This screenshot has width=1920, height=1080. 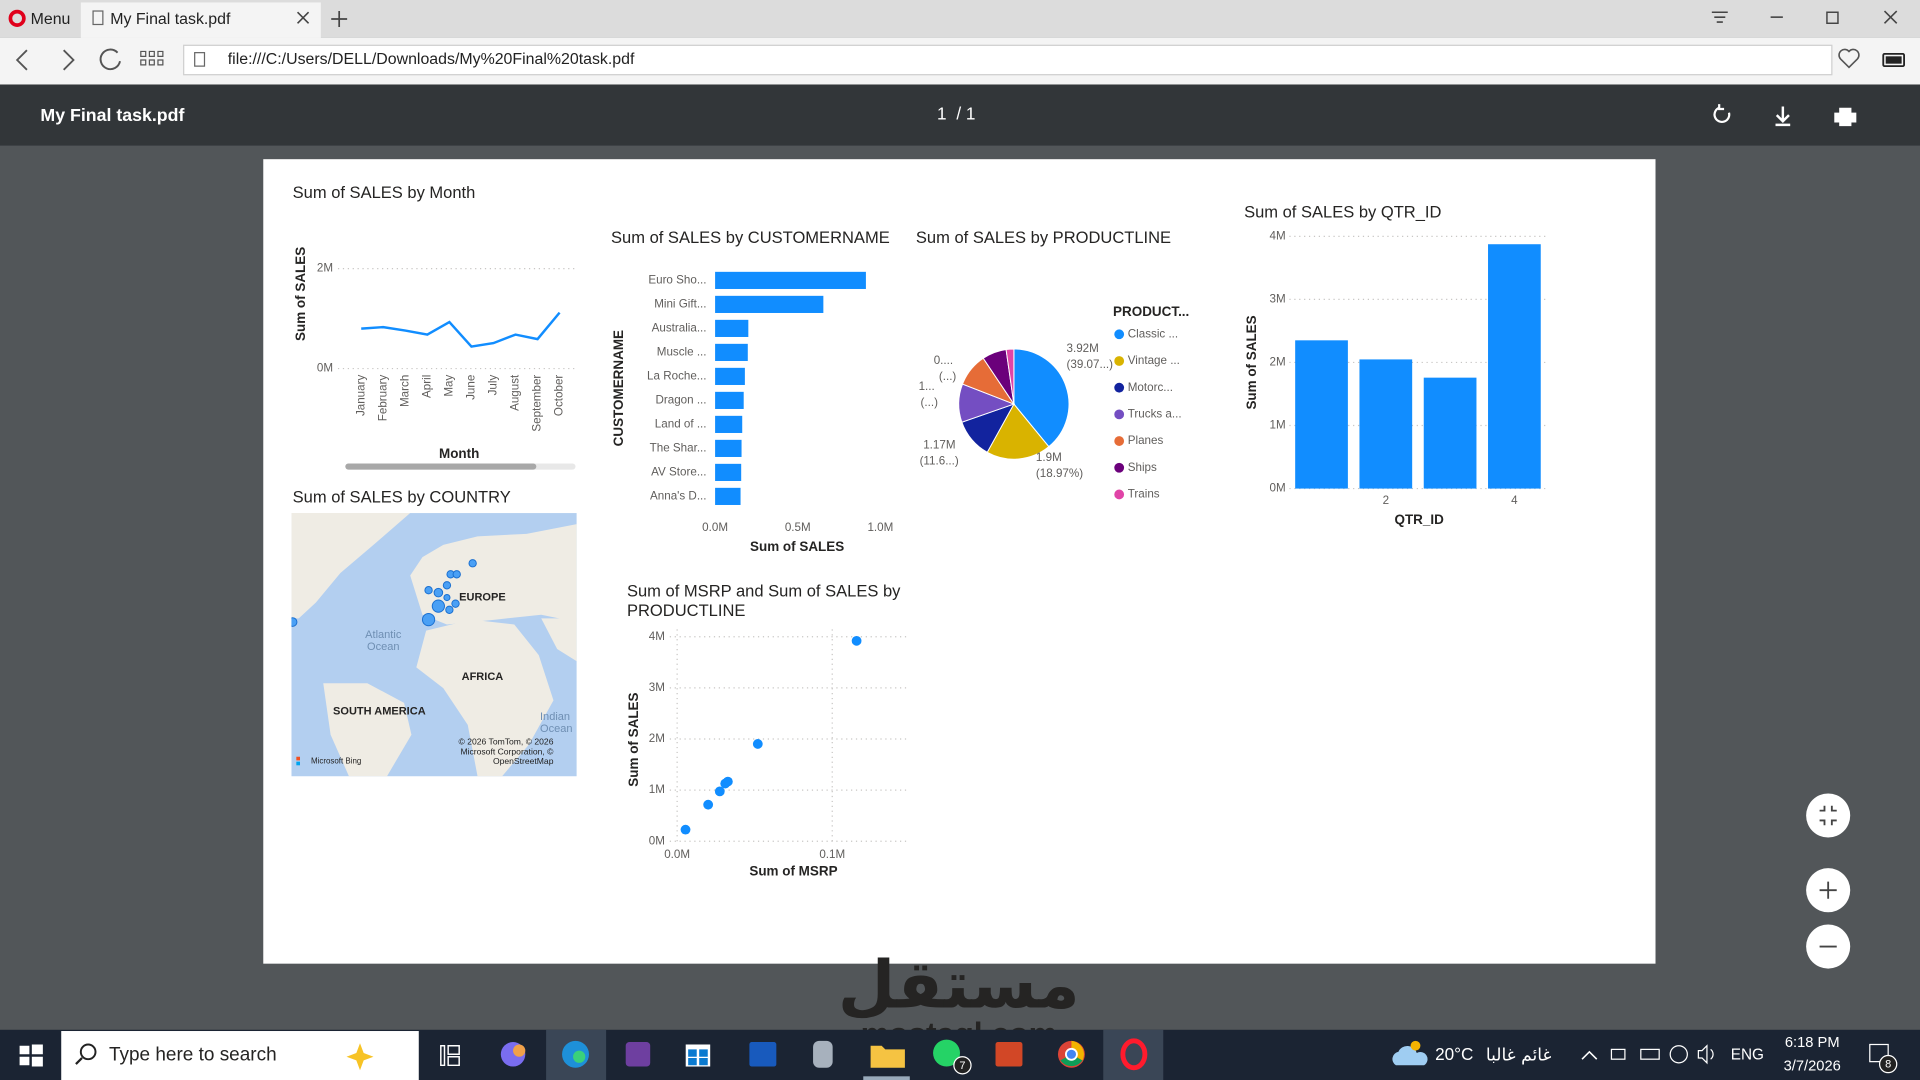 I want to click on start-button, so click(x=31, y=1055).